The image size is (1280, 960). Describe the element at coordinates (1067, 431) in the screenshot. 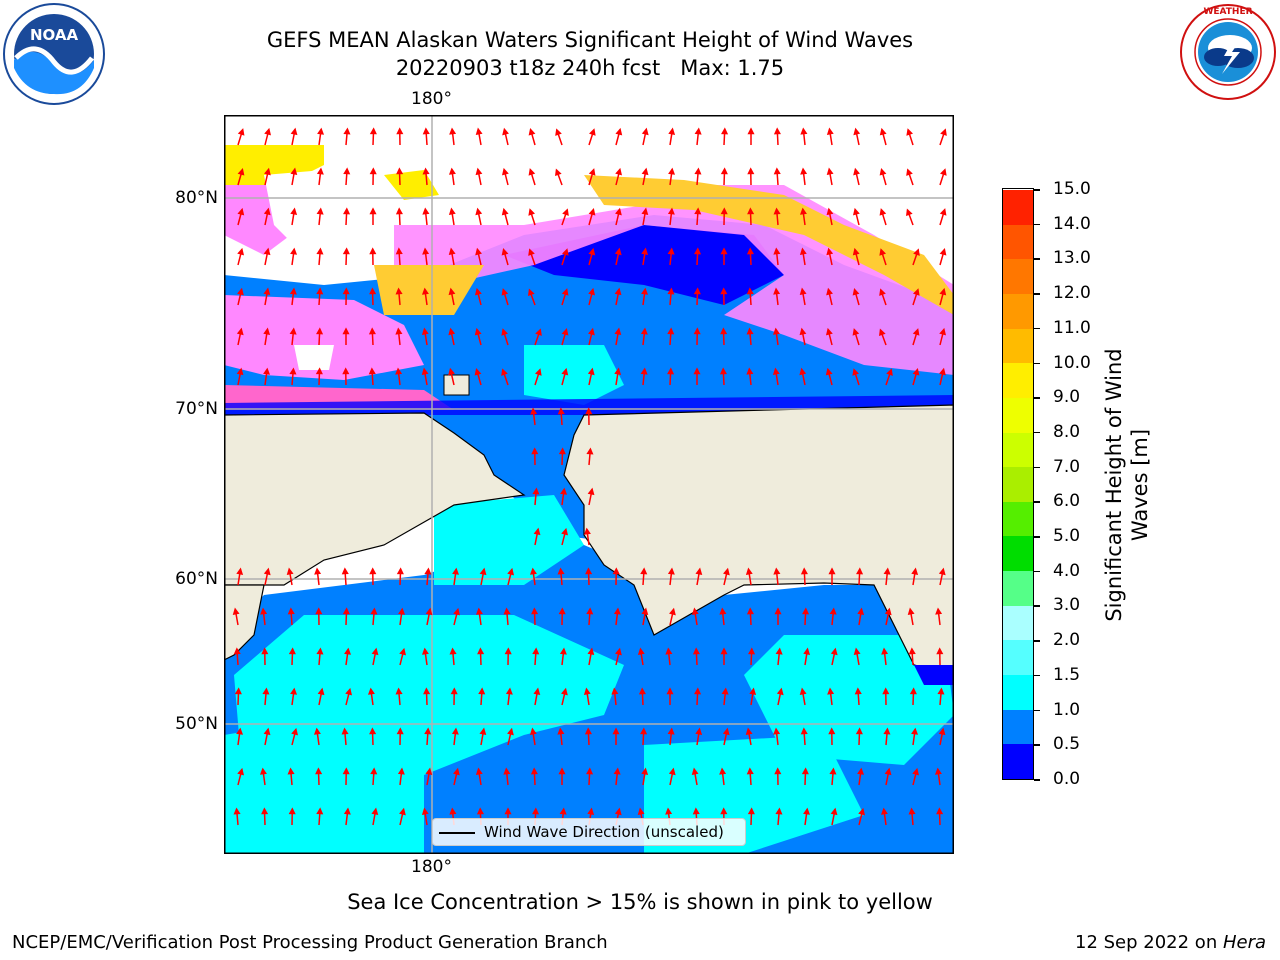

I see `colorbar-tick-label: 8.0` at that location.